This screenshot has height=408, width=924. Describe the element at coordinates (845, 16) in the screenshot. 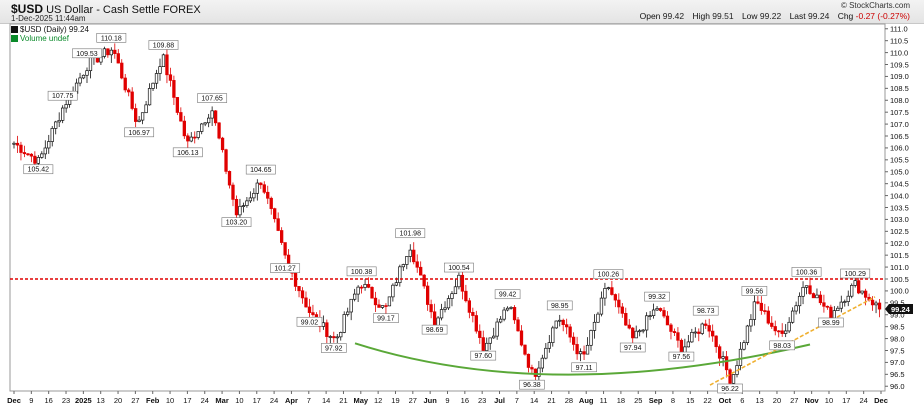

I see `chg-label: Chg` at that location.